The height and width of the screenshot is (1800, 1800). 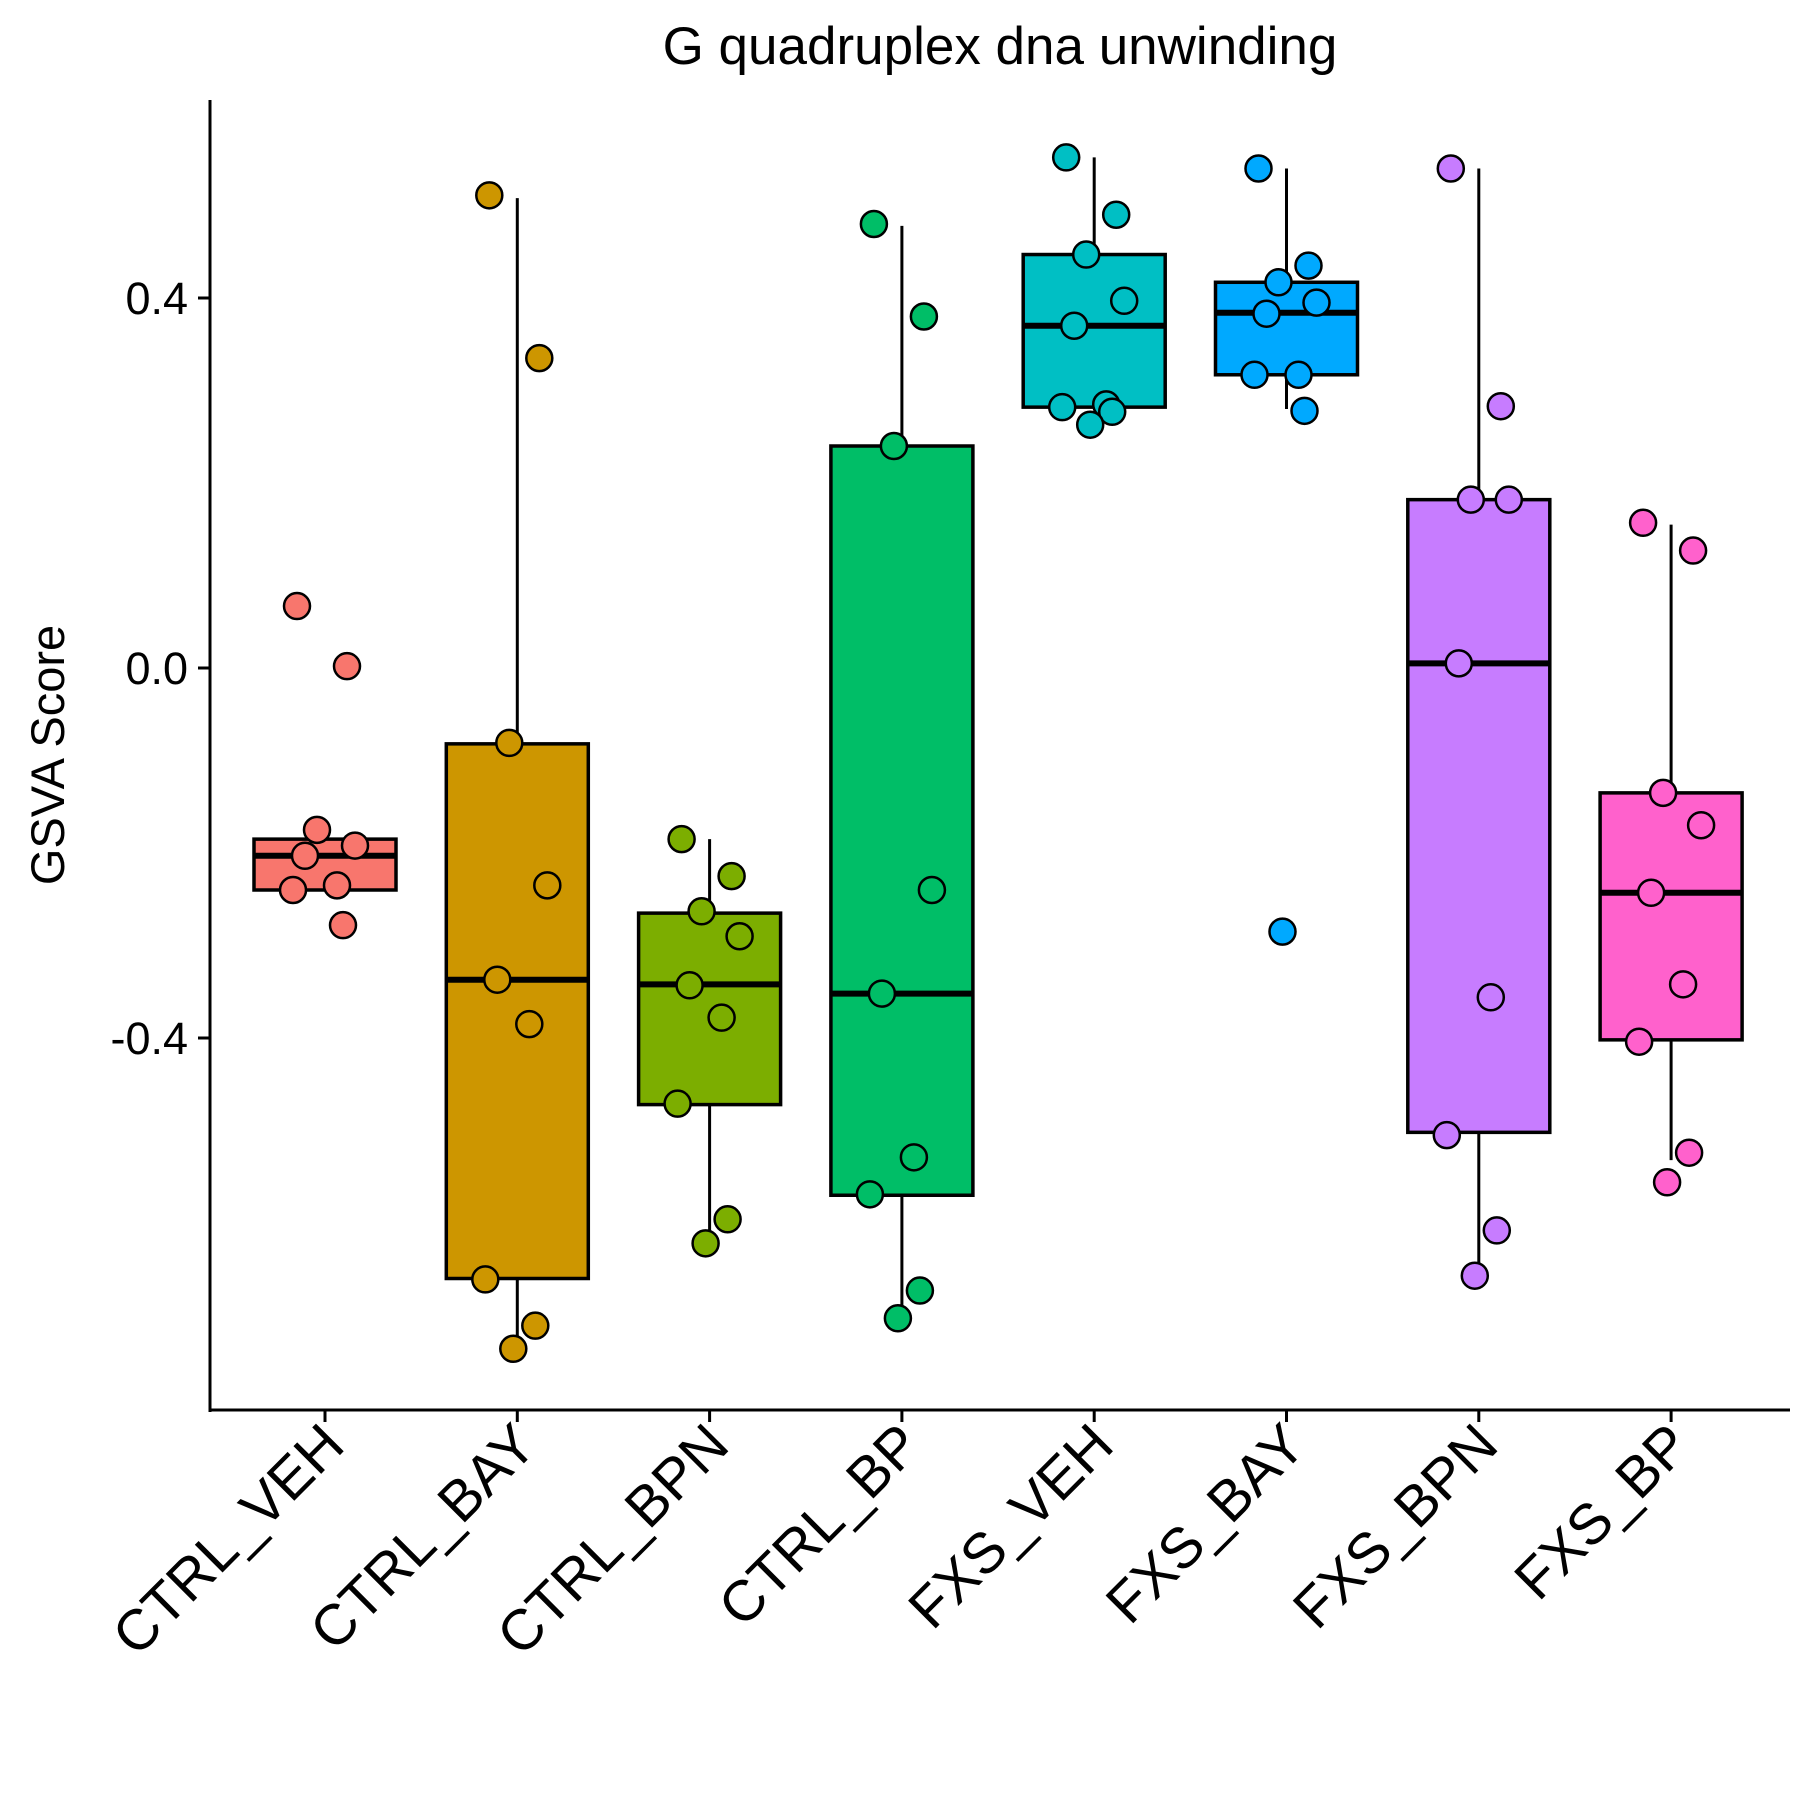 I want to click on box-group-ctrl-bay, so click(x=517, y=772).